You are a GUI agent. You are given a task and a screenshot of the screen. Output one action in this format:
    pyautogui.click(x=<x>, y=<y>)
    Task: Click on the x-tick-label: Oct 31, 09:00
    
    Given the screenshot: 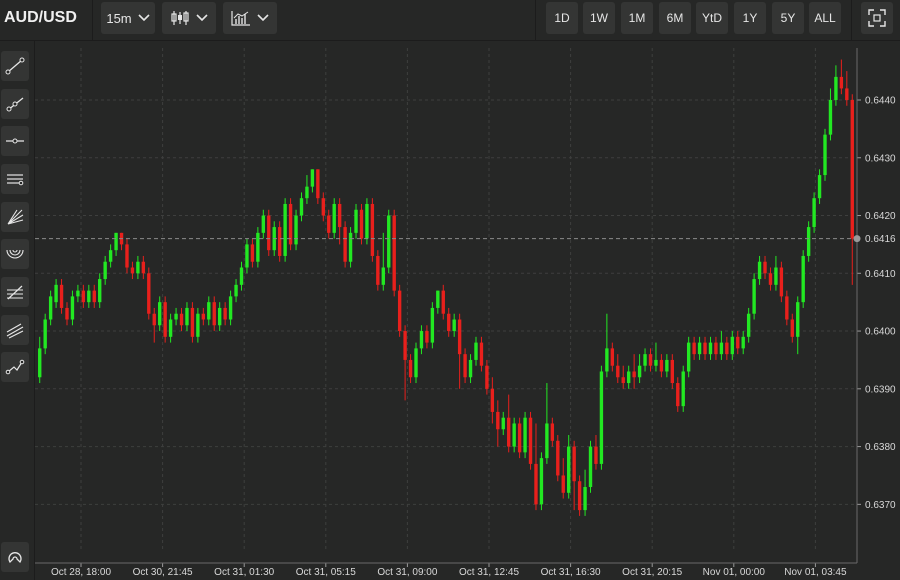 What is the action you would take?
    pyautogui.click(x=407, y=572)
    